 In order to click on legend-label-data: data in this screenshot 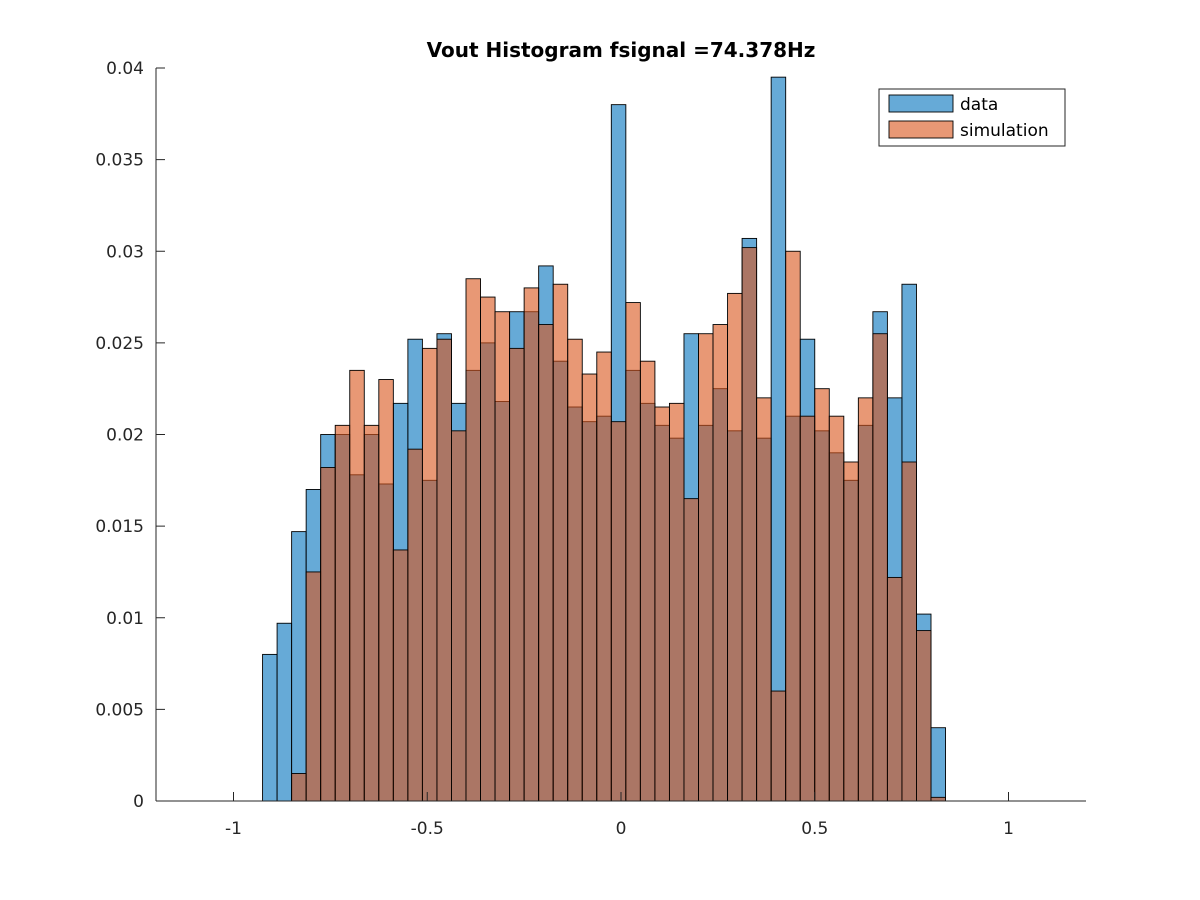, I will do `click(979, 105)`.